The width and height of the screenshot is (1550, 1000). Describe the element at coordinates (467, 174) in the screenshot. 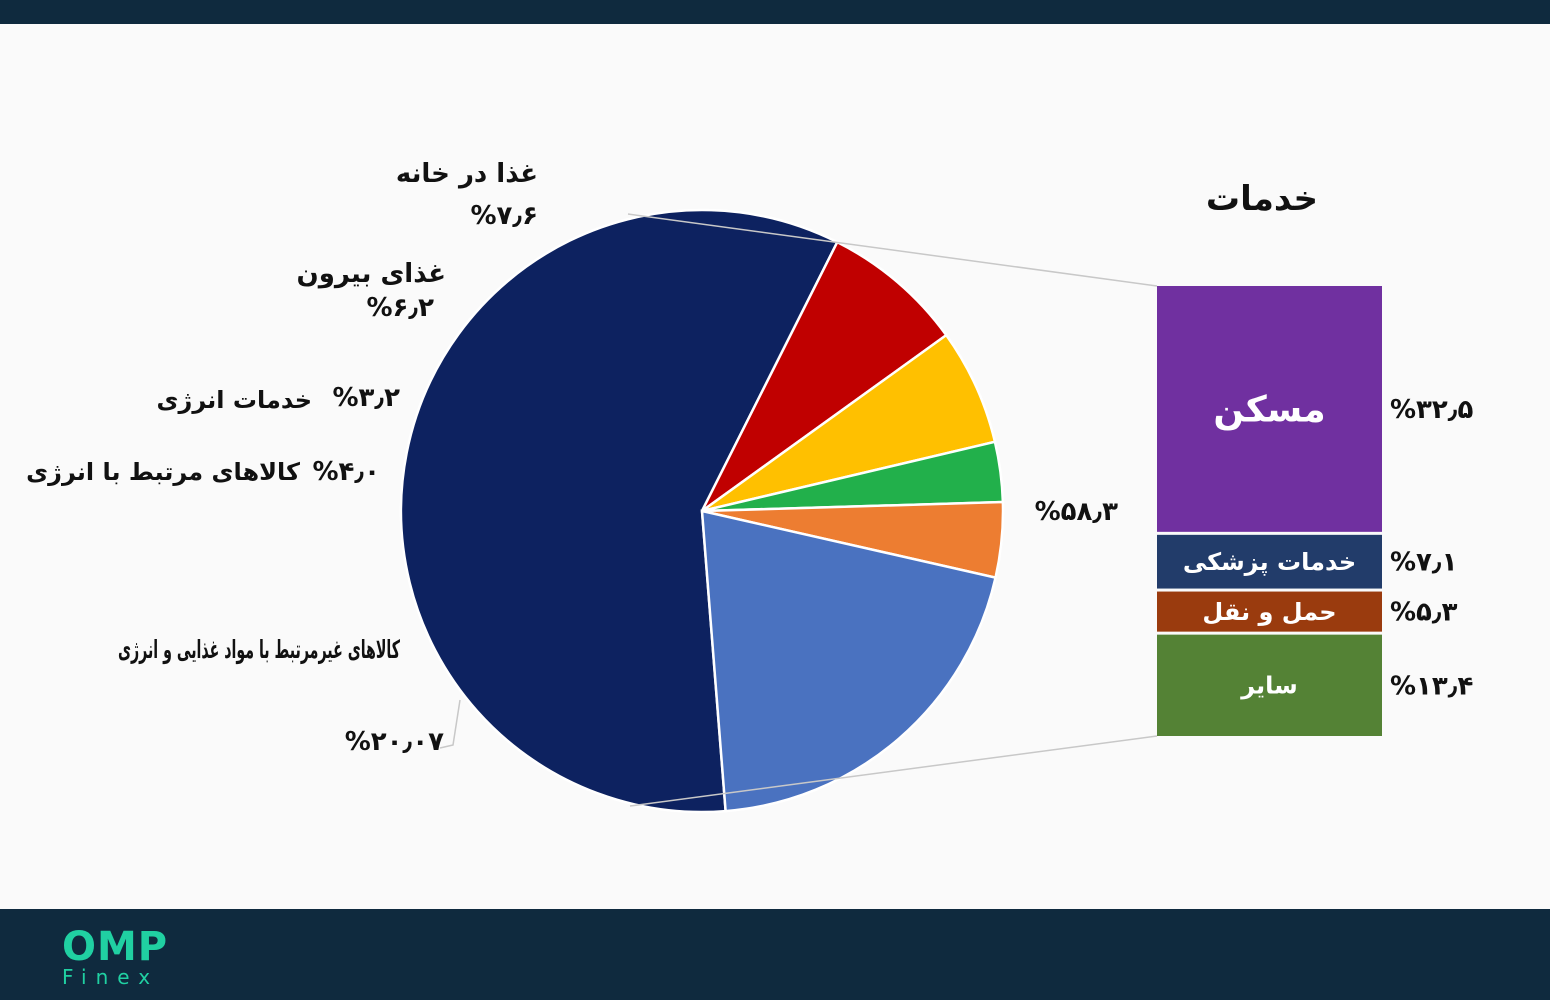

I see `slice-label-1: غذا در خانه` at that location.